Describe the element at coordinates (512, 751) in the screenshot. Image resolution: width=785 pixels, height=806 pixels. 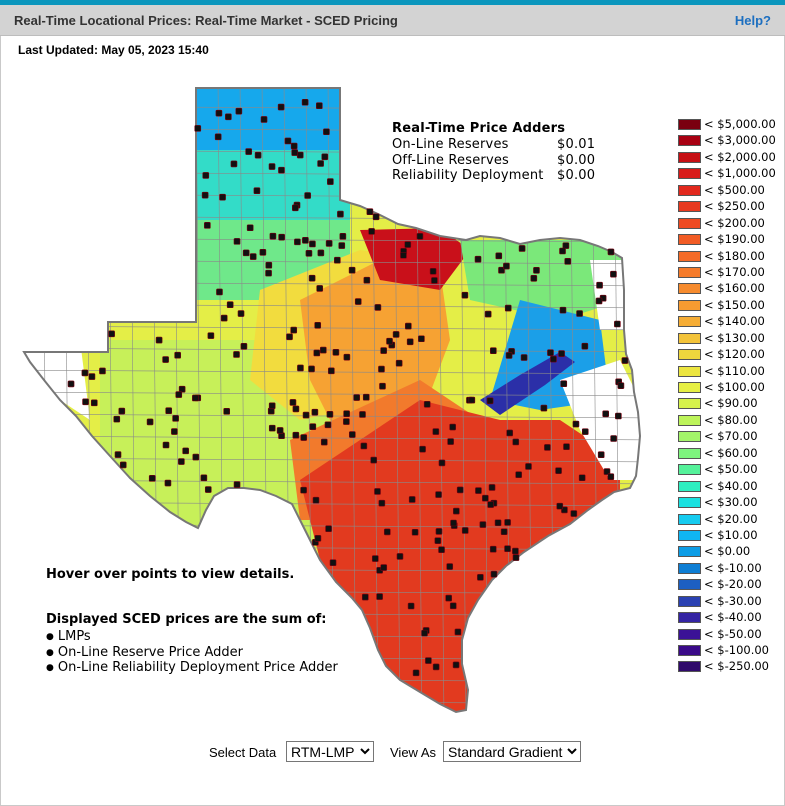
I see `view-as-dropdown: Standard Gradient` at that location.